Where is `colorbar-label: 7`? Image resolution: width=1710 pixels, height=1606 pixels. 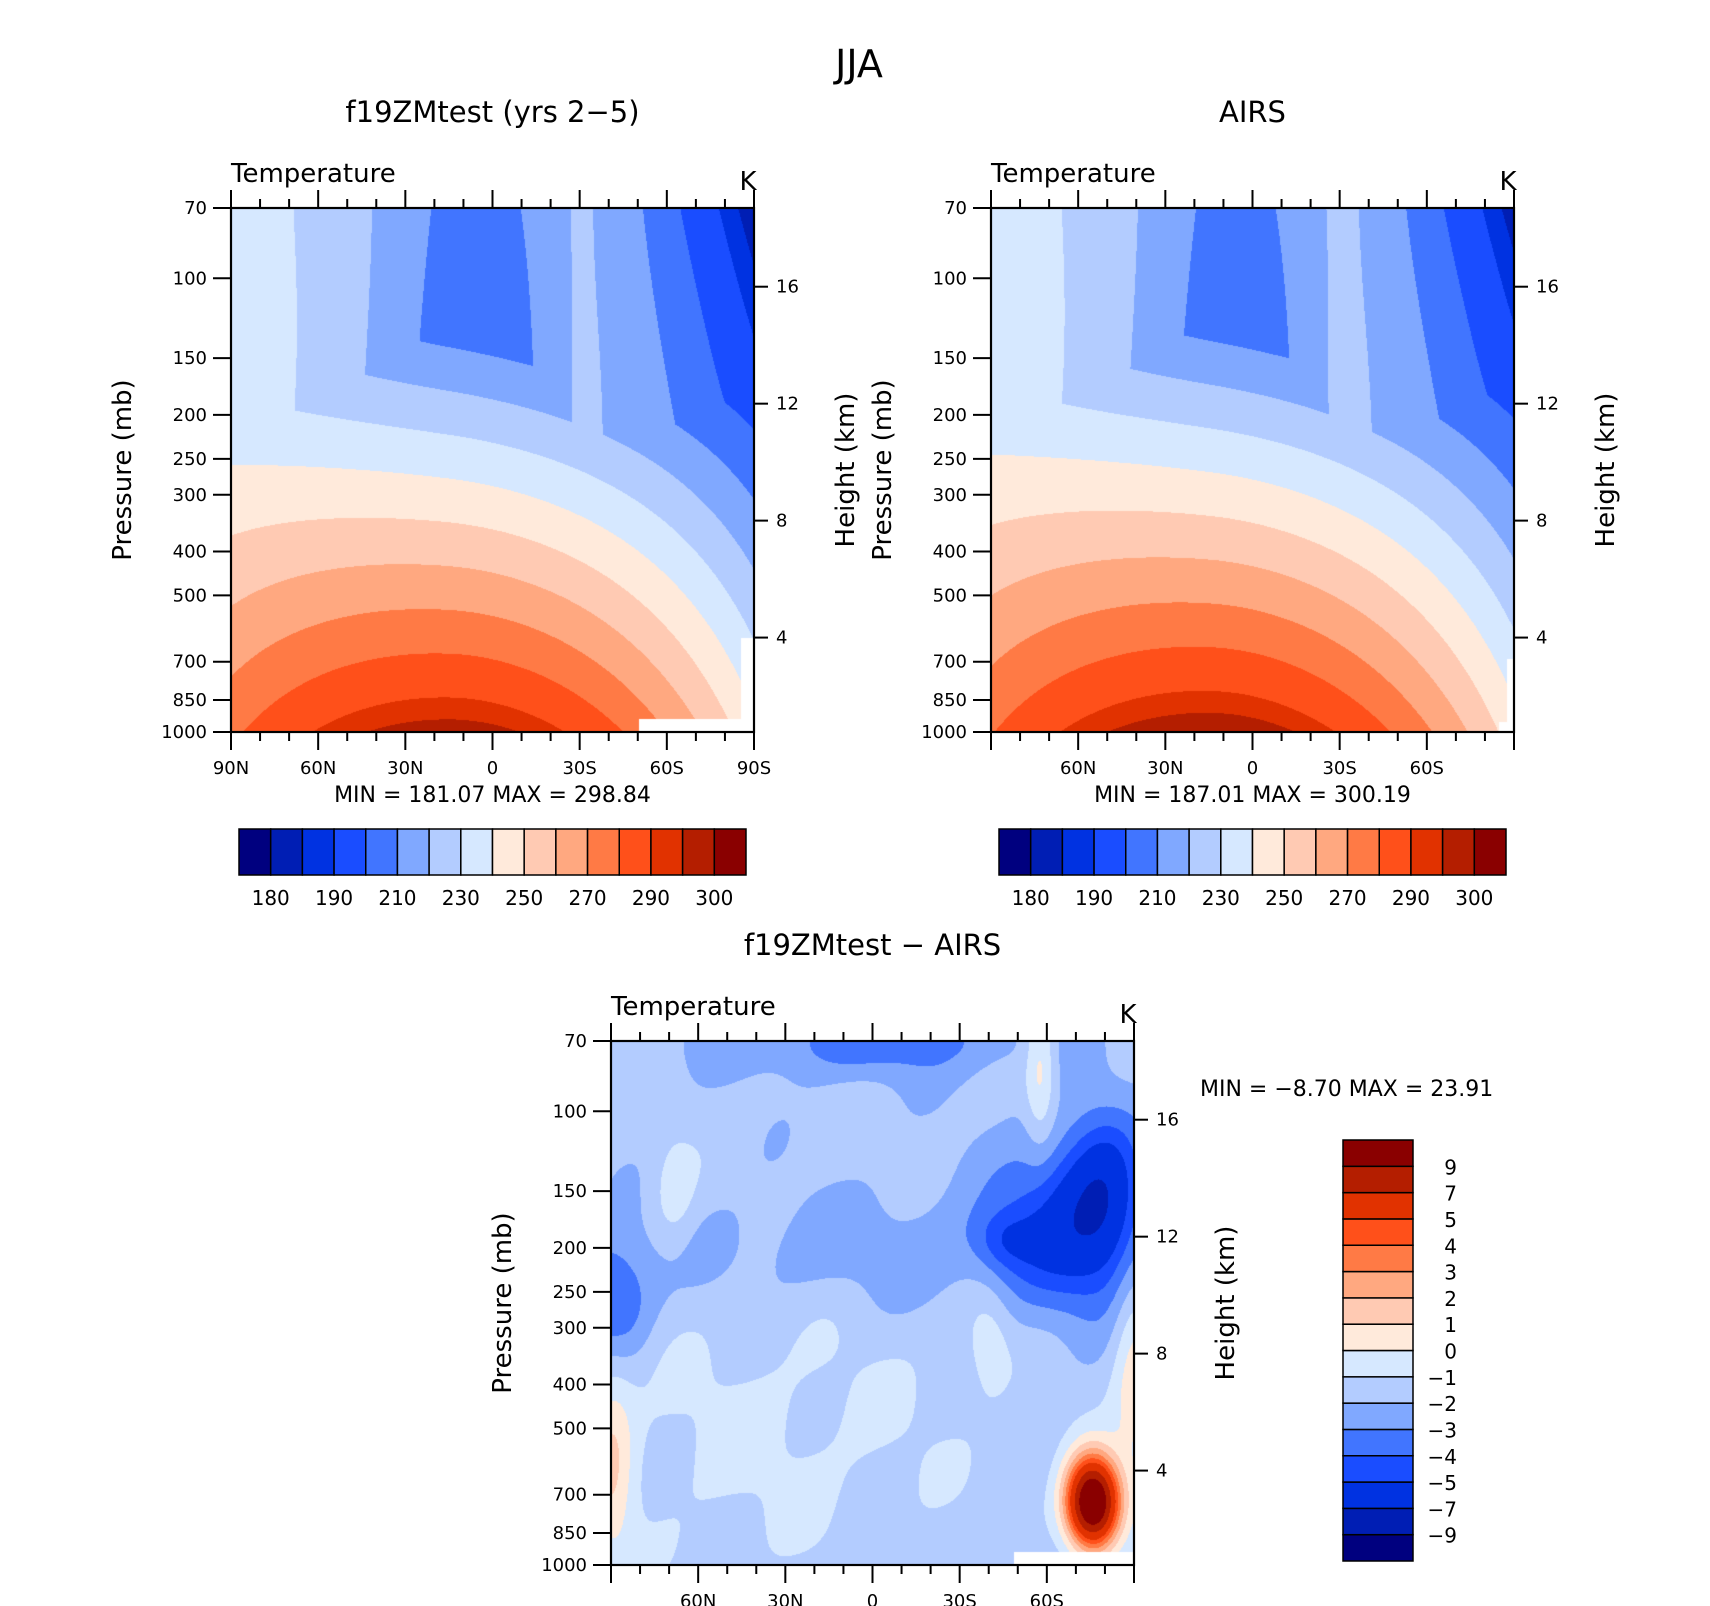
colorbar-label: 7 is located at coordinates (1450, 1194).